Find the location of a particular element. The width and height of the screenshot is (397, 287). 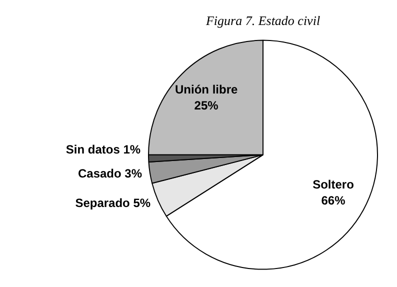

data-label: 66% is located at coordinates (333, 201).